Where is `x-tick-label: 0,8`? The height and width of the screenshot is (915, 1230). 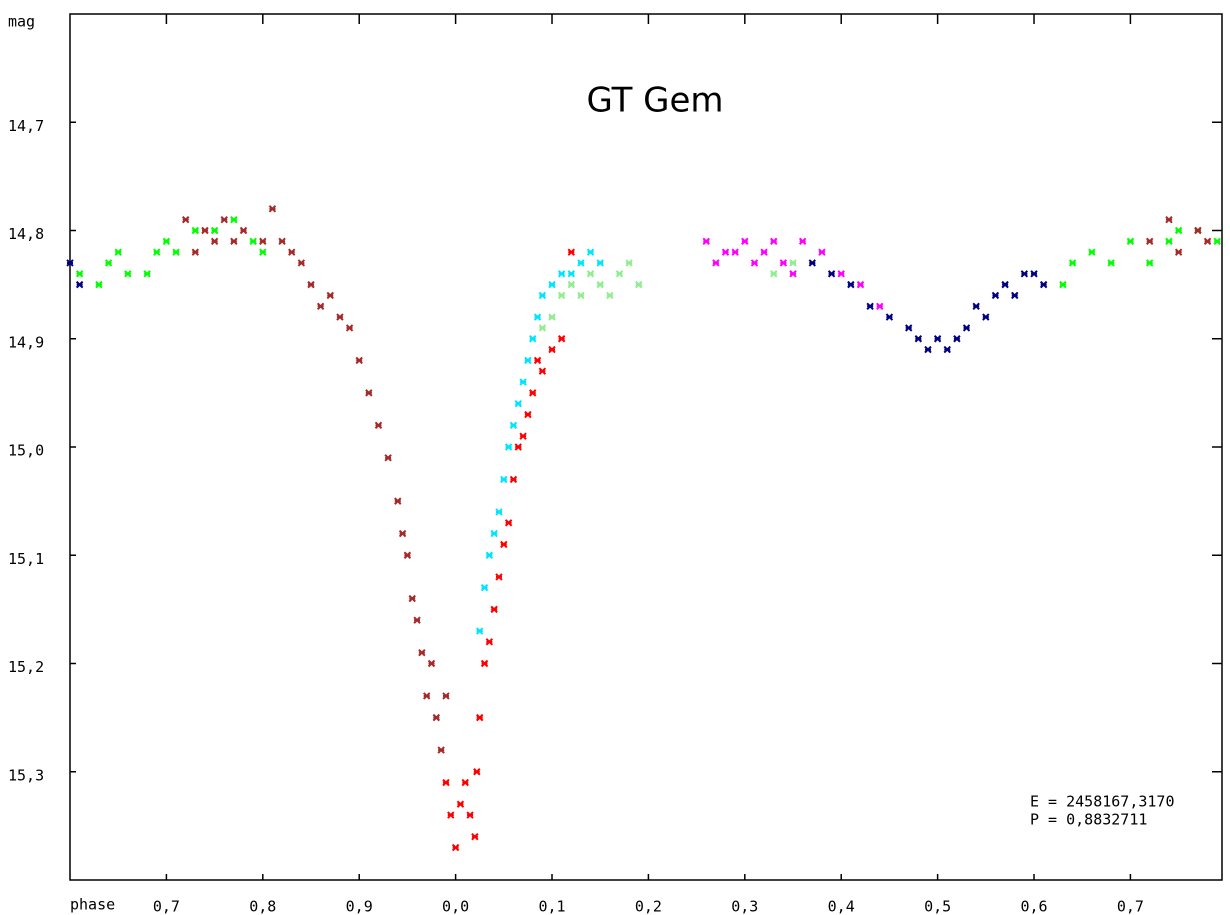
x-tick-label: 0,8 is located at coordinates (262, 906).